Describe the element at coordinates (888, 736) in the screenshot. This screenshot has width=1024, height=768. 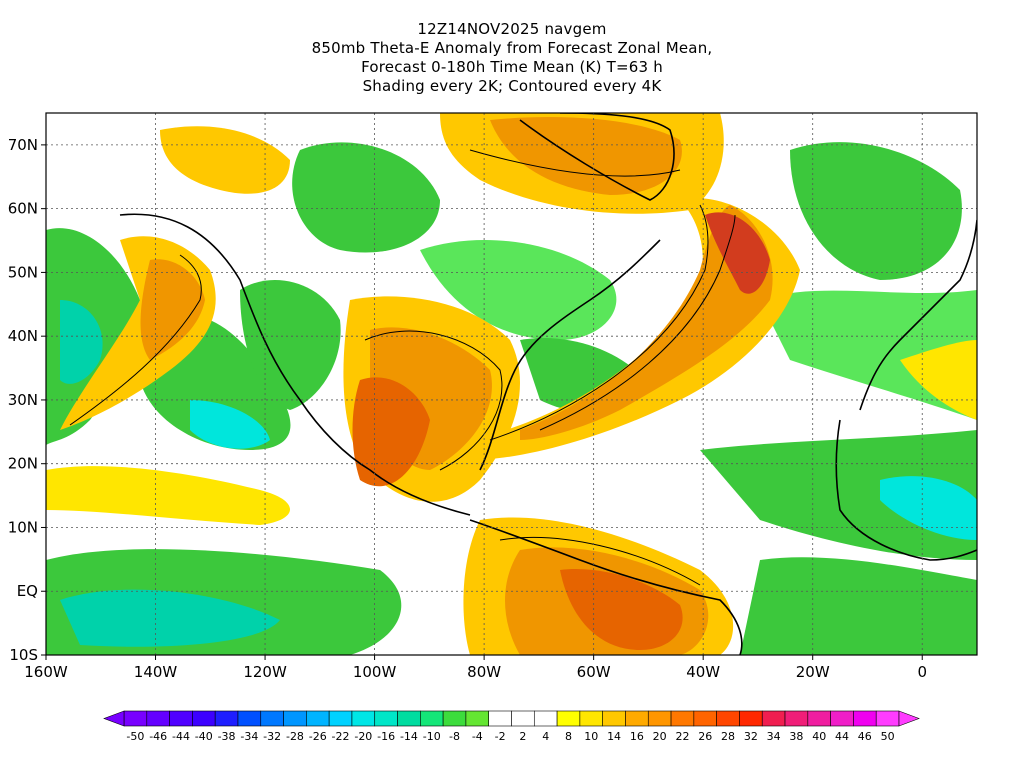
I see `colorbar-label: 50` at that location.